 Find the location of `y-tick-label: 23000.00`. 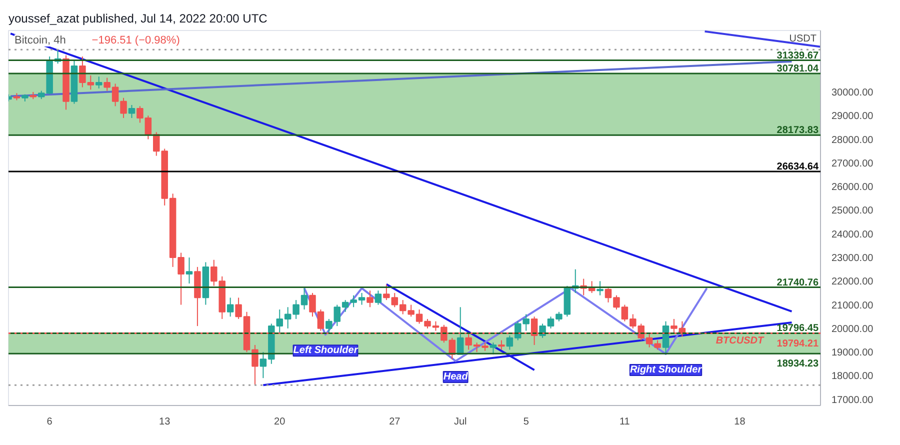

y-tick-label: 23000.00 is located at coordinates (853, 258).